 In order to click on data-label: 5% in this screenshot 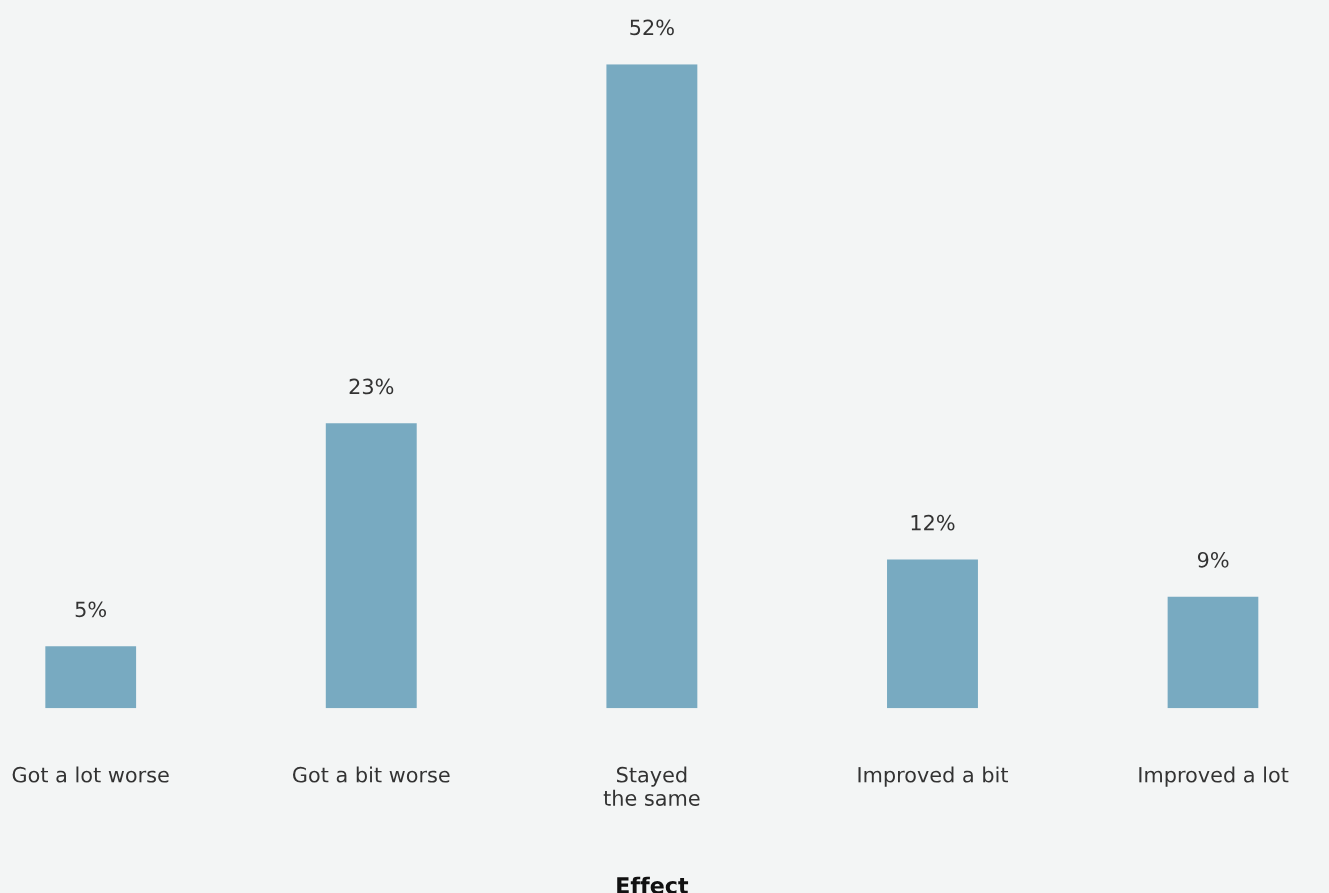, I will do `click(91, 609)`.